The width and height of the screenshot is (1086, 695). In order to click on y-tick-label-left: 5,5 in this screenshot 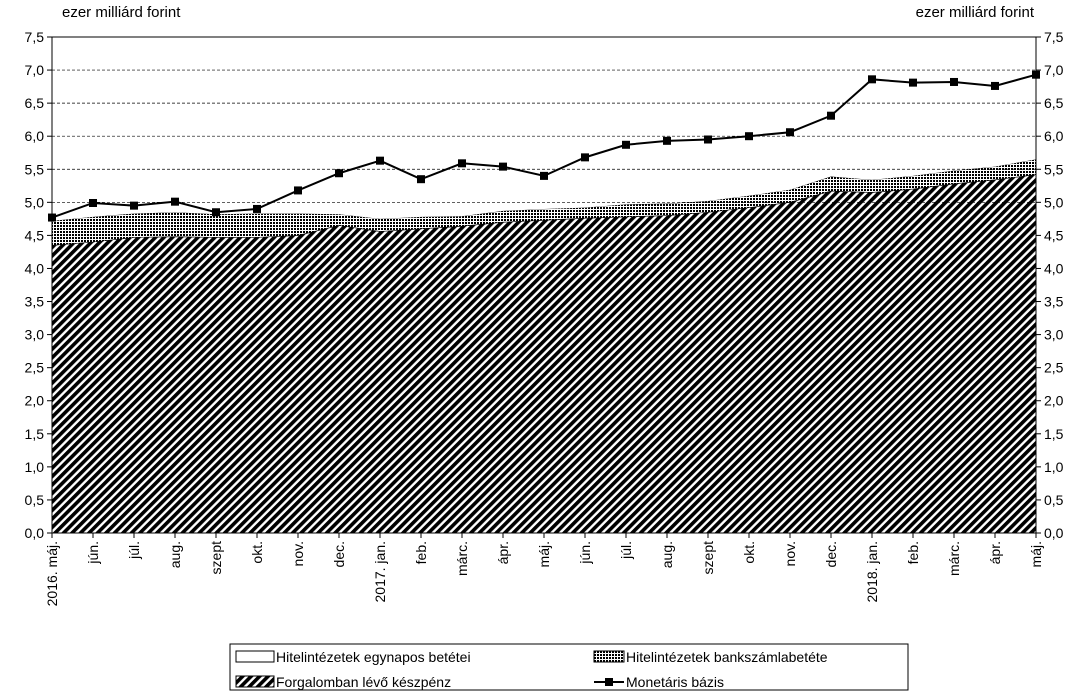, I will do `click(35, 169)`.